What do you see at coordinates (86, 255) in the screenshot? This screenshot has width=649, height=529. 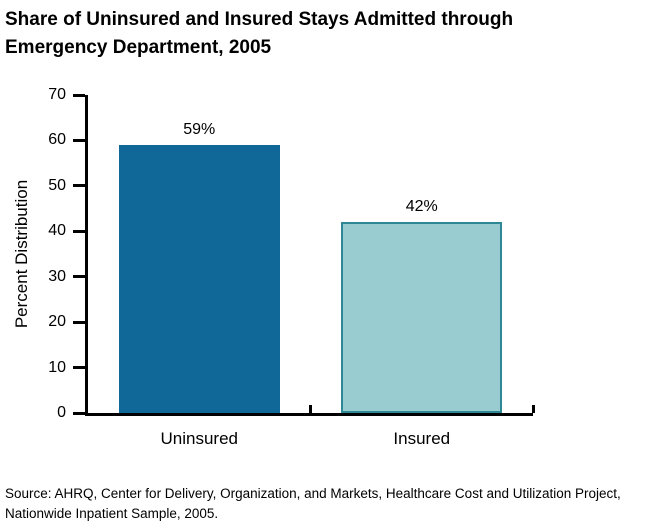 I see `y-axis-line` at bounding box center [86, 255].